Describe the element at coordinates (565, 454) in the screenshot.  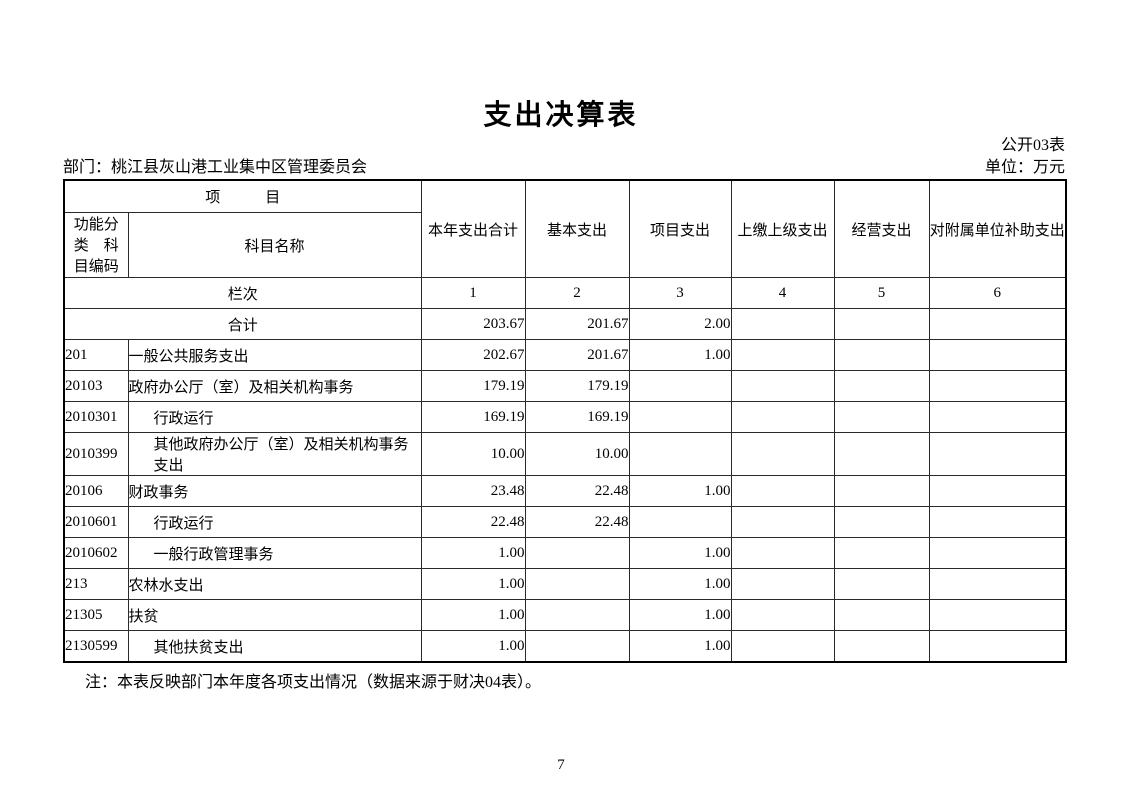
I see `table-row: 2010399 其他政府办公厅（室）及相关机构事务支出 10.00 10.00` at that location.